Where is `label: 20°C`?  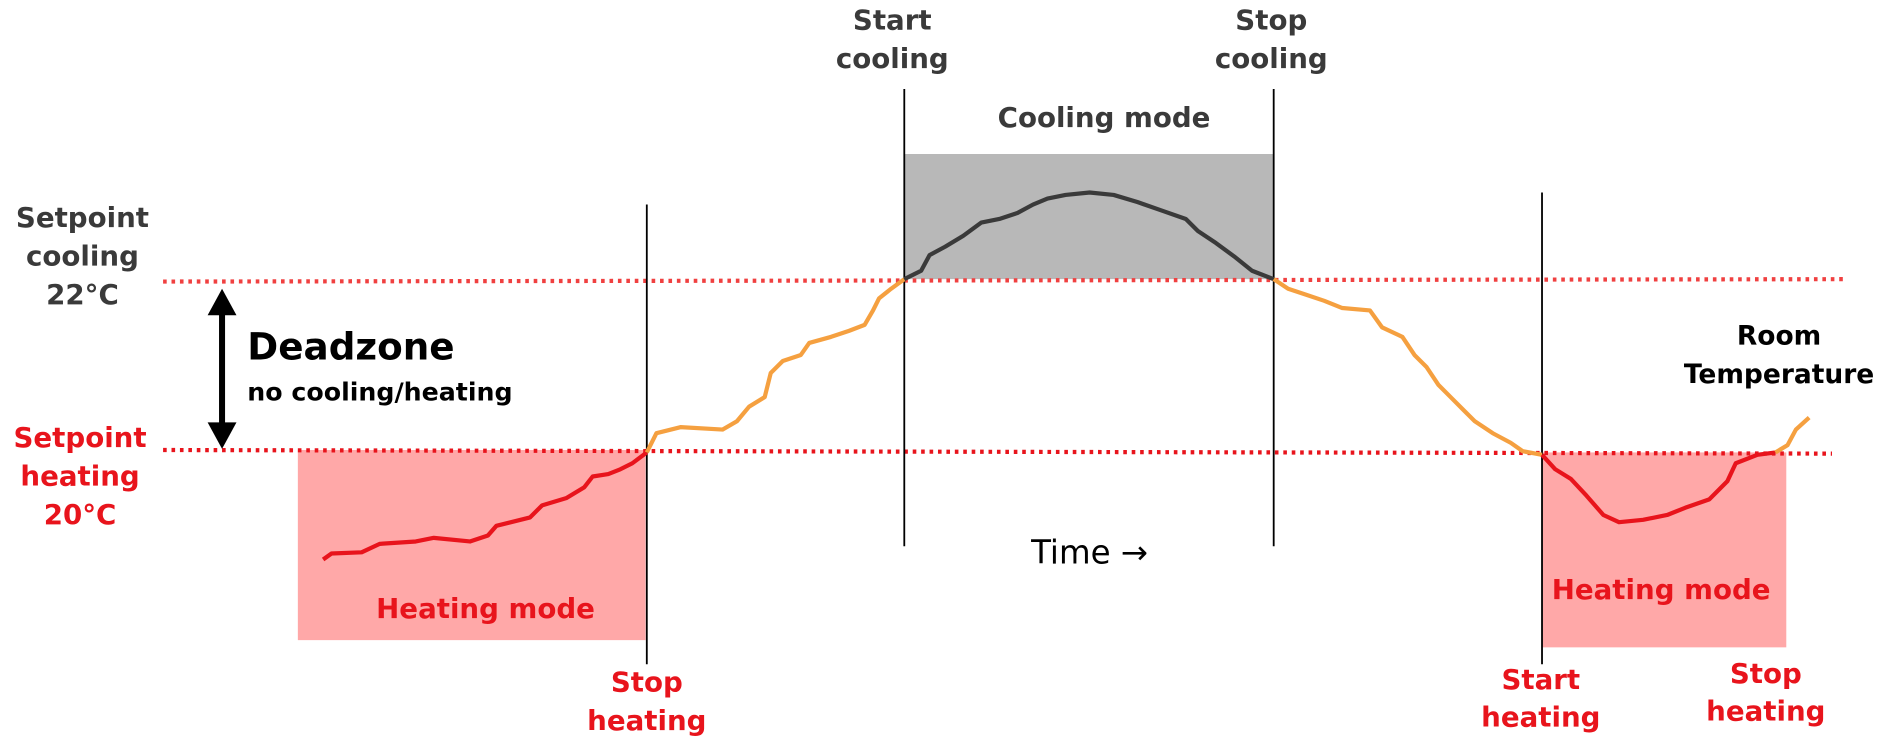 label: 20°C is located at coordinates (80, 514).